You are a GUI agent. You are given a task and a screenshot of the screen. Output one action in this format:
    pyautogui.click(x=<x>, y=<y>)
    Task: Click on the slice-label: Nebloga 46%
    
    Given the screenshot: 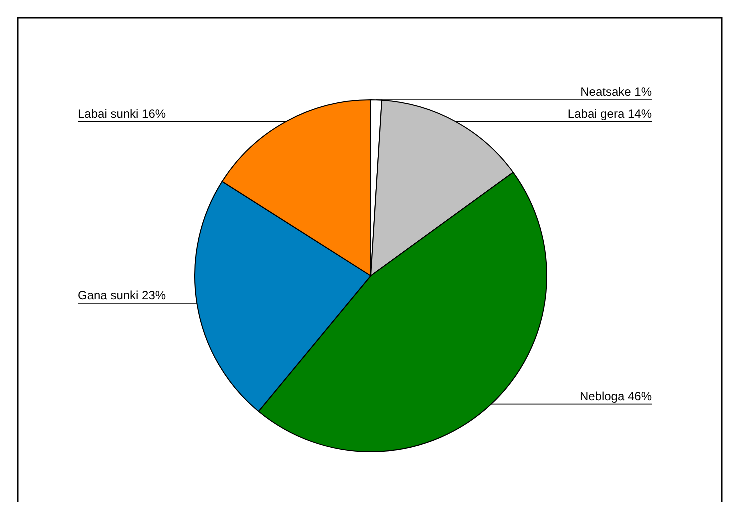 What is the action you would take?
    pyautogui.click(x=616, y=396)
    